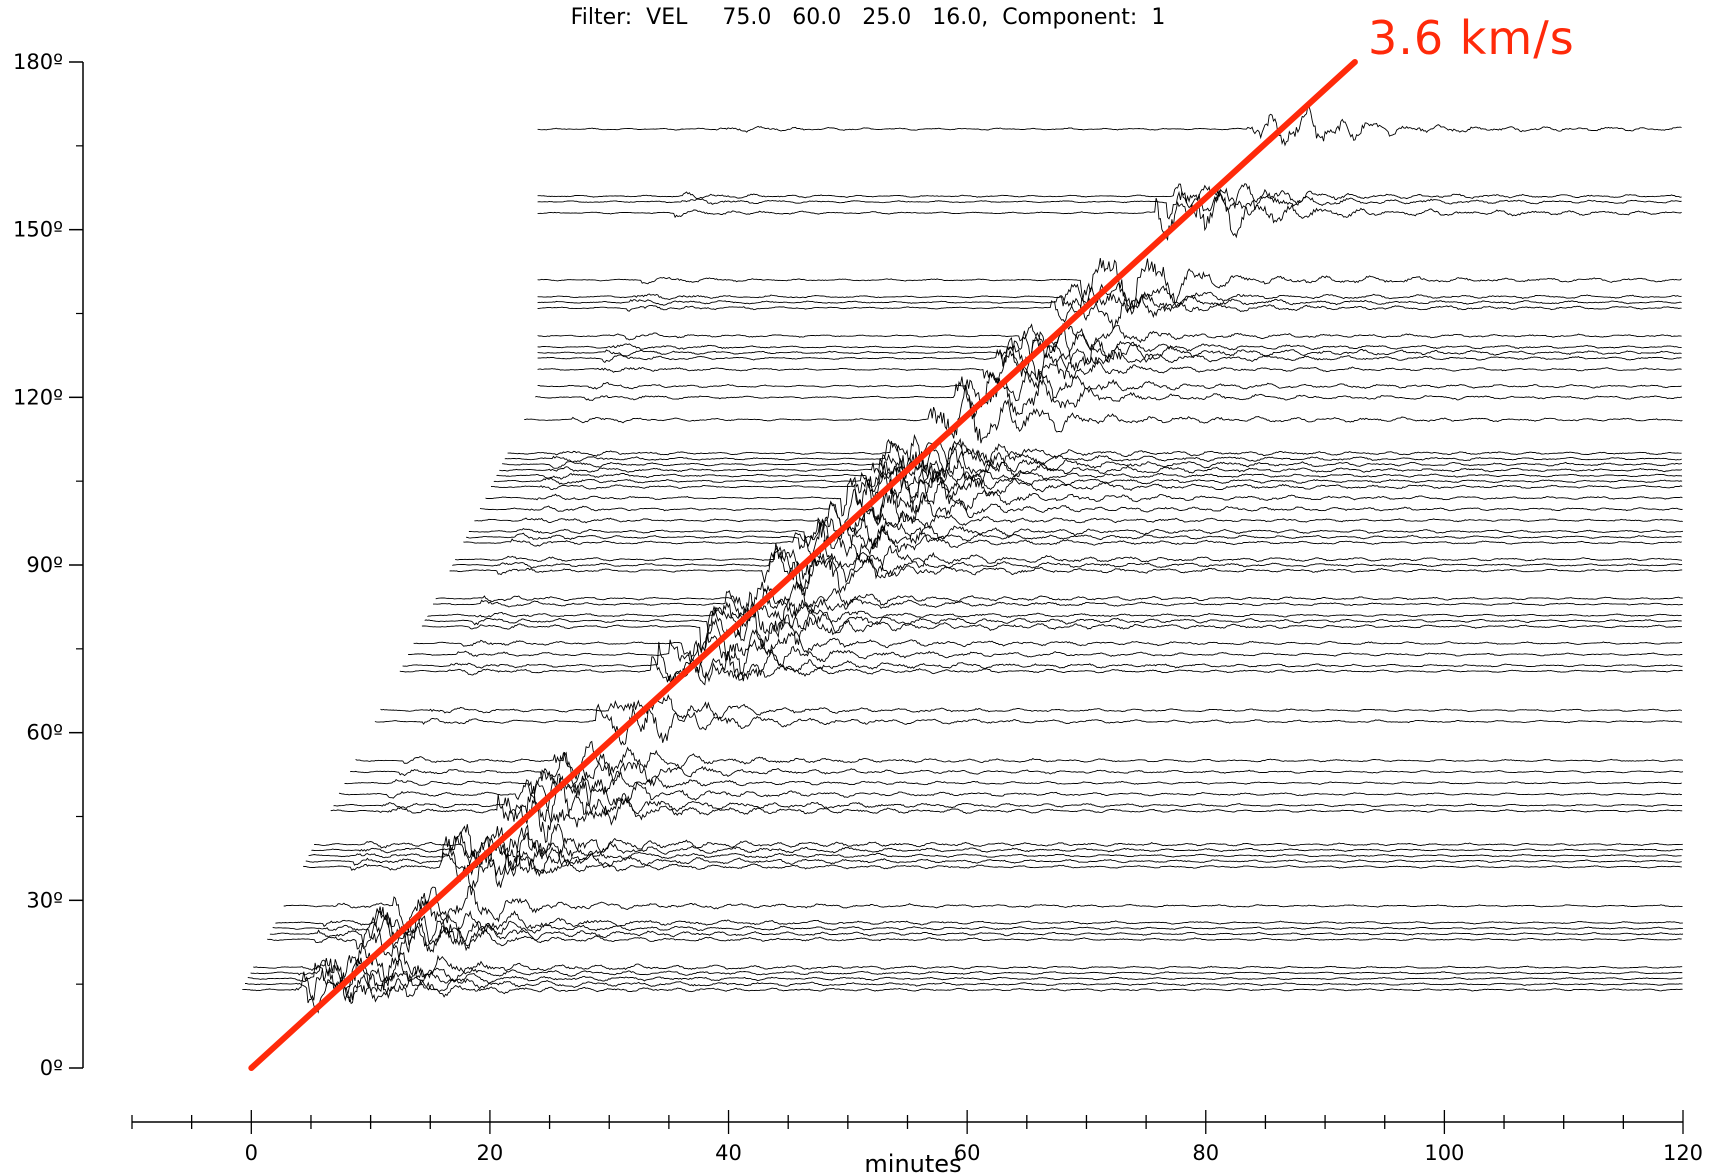  I want to click on y-tick-label: 30º, so click(44, 900).